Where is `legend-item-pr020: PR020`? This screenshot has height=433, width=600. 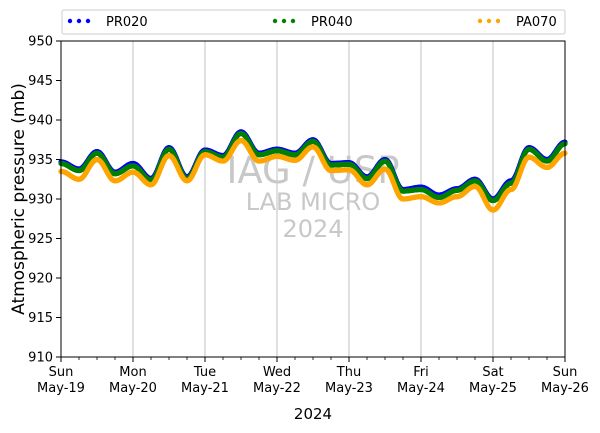
legend-item-pr020: PR020 is located at coordinates (107, 22).